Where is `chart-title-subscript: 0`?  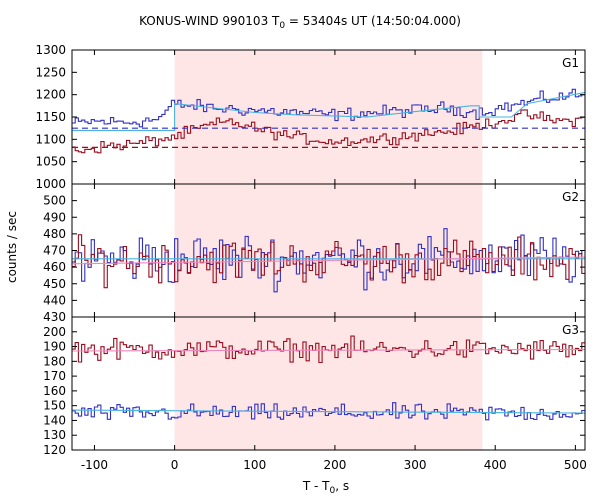
chart-title-subscript: 0 is located at coordinates (282, 26).